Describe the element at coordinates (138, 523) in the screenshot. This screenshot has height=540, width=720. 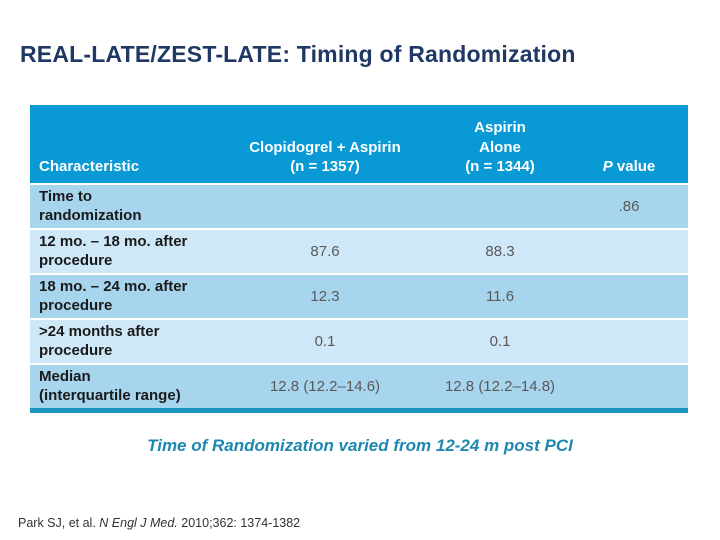
I see `citation-journal: N Engl J Med.` at that location.